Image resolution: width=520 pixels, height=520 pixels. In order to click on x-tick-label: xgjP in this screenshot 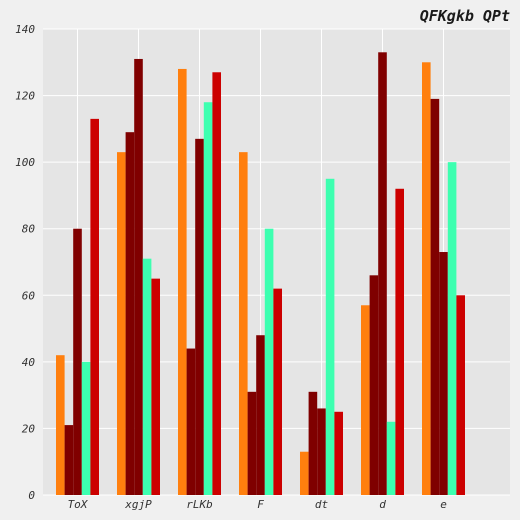, I will do `click(138, 504)`.